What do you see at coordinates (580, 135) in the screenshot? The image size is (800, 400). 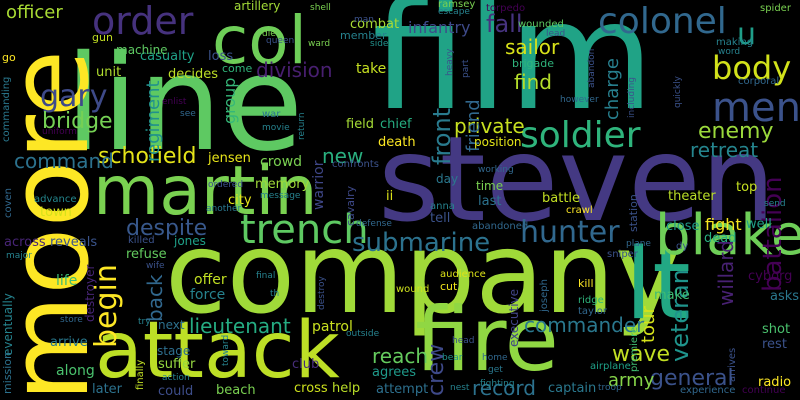 I see `word-soldier: soldier` at bounding box center [580, 135].